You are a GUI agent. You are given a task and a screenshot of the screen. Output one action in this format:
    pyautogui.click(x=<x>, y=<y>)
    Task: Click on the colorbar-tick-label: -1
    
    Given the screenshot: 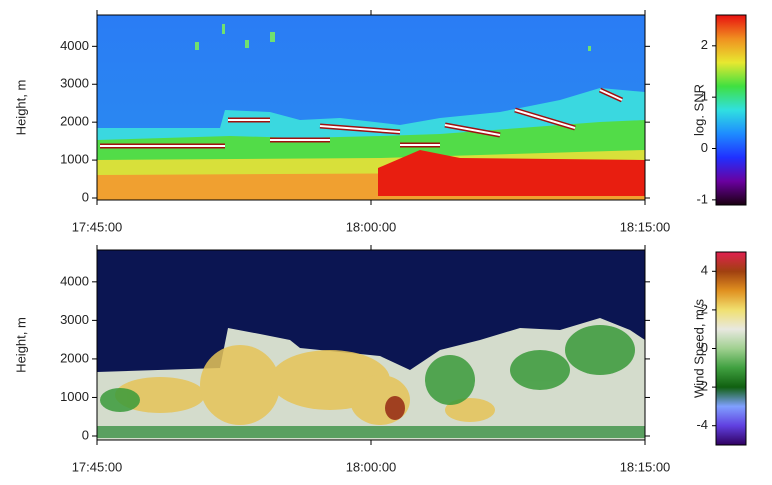 What is the action you would take?
    pyautogui.click(x=702, y=198)
    